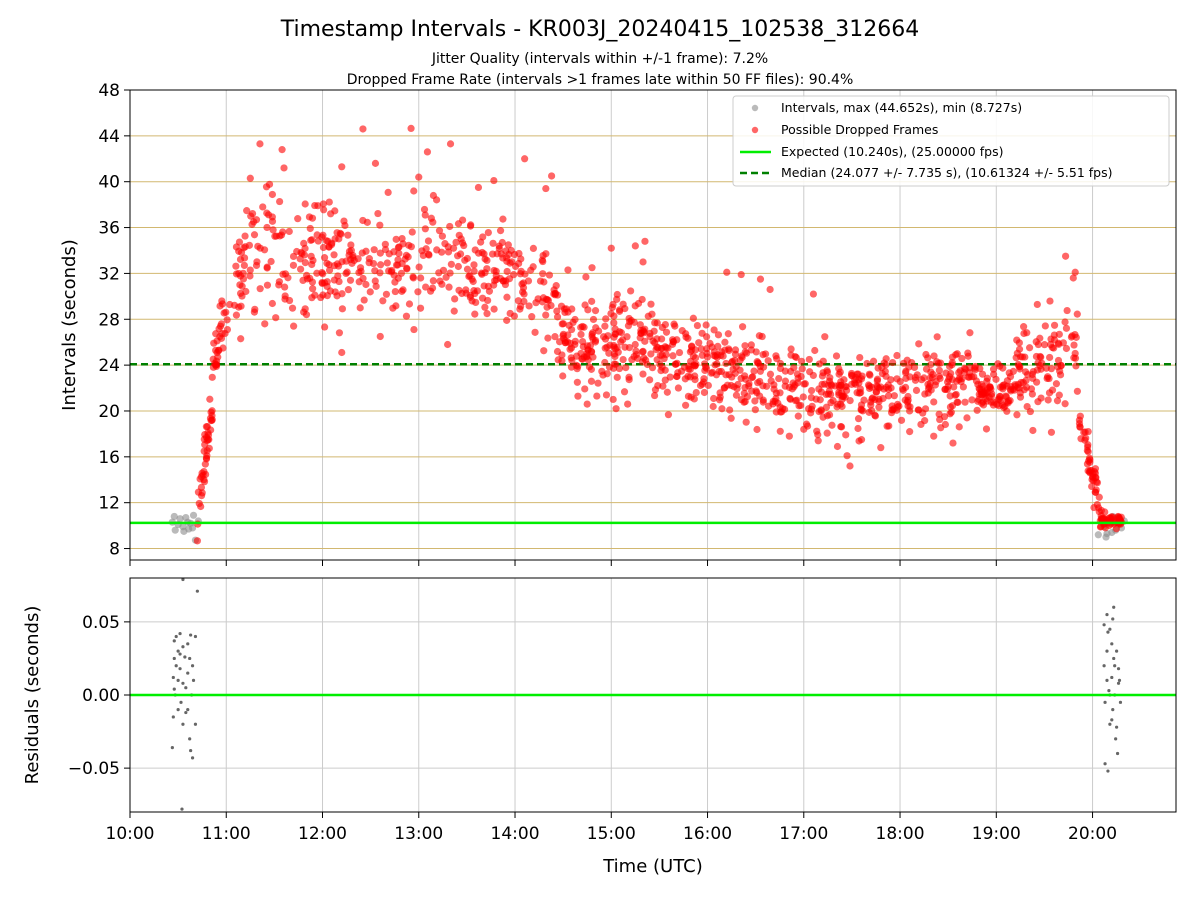 The image size is (1200, 900). Describe the element at coordinates (175, 530) in the screenshot. I see `interval-point` at that location.